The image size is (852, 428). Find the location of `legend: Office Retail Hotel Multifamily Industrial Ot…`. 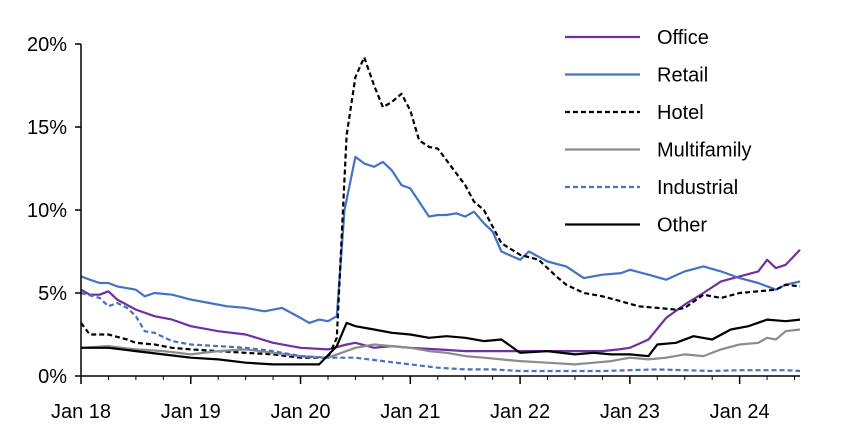

legend: Office Retail Hotel Multifamily Industrial Ot… is located at coordinates (658, 132).